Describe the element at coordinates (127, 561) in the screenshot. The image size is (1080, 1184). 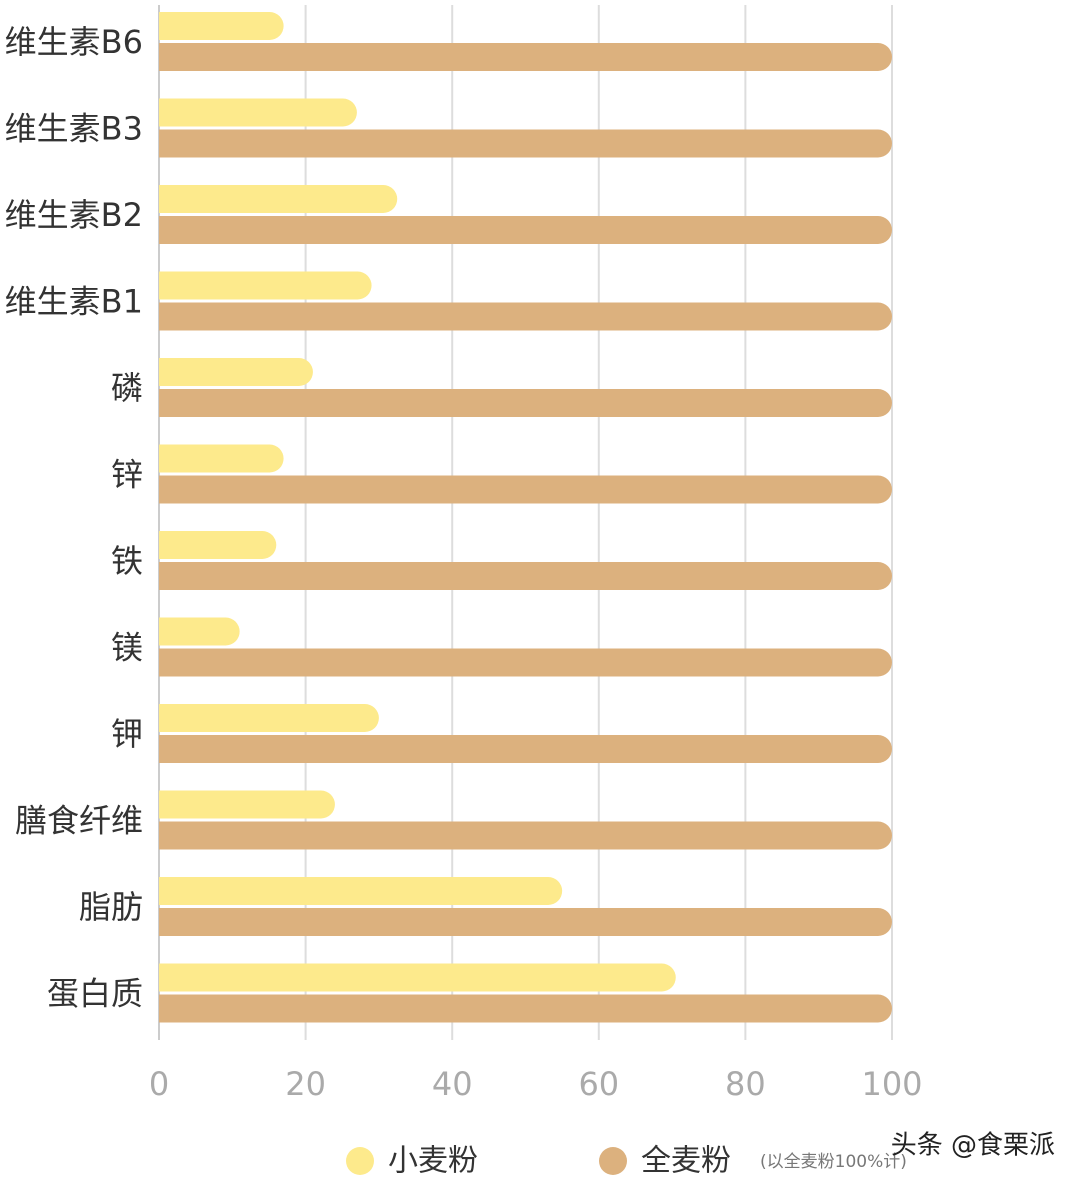
I see `y-tick-label: 铁` at that location.